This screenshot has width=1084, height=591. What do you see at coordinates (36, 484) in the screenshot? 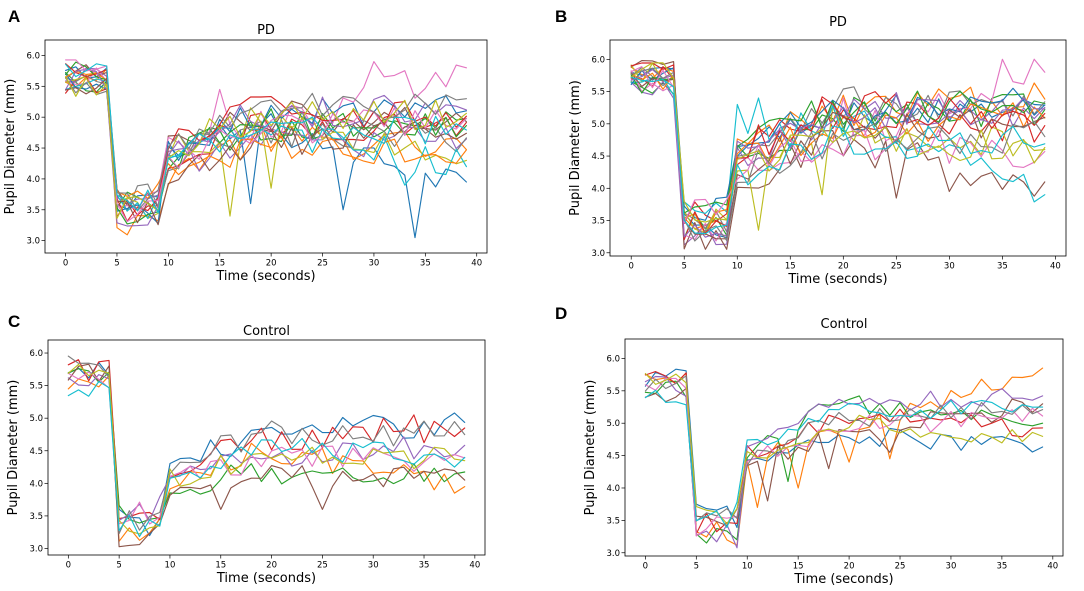
I see `y-tick-label: 4.0` at bounding box center [36, 484].